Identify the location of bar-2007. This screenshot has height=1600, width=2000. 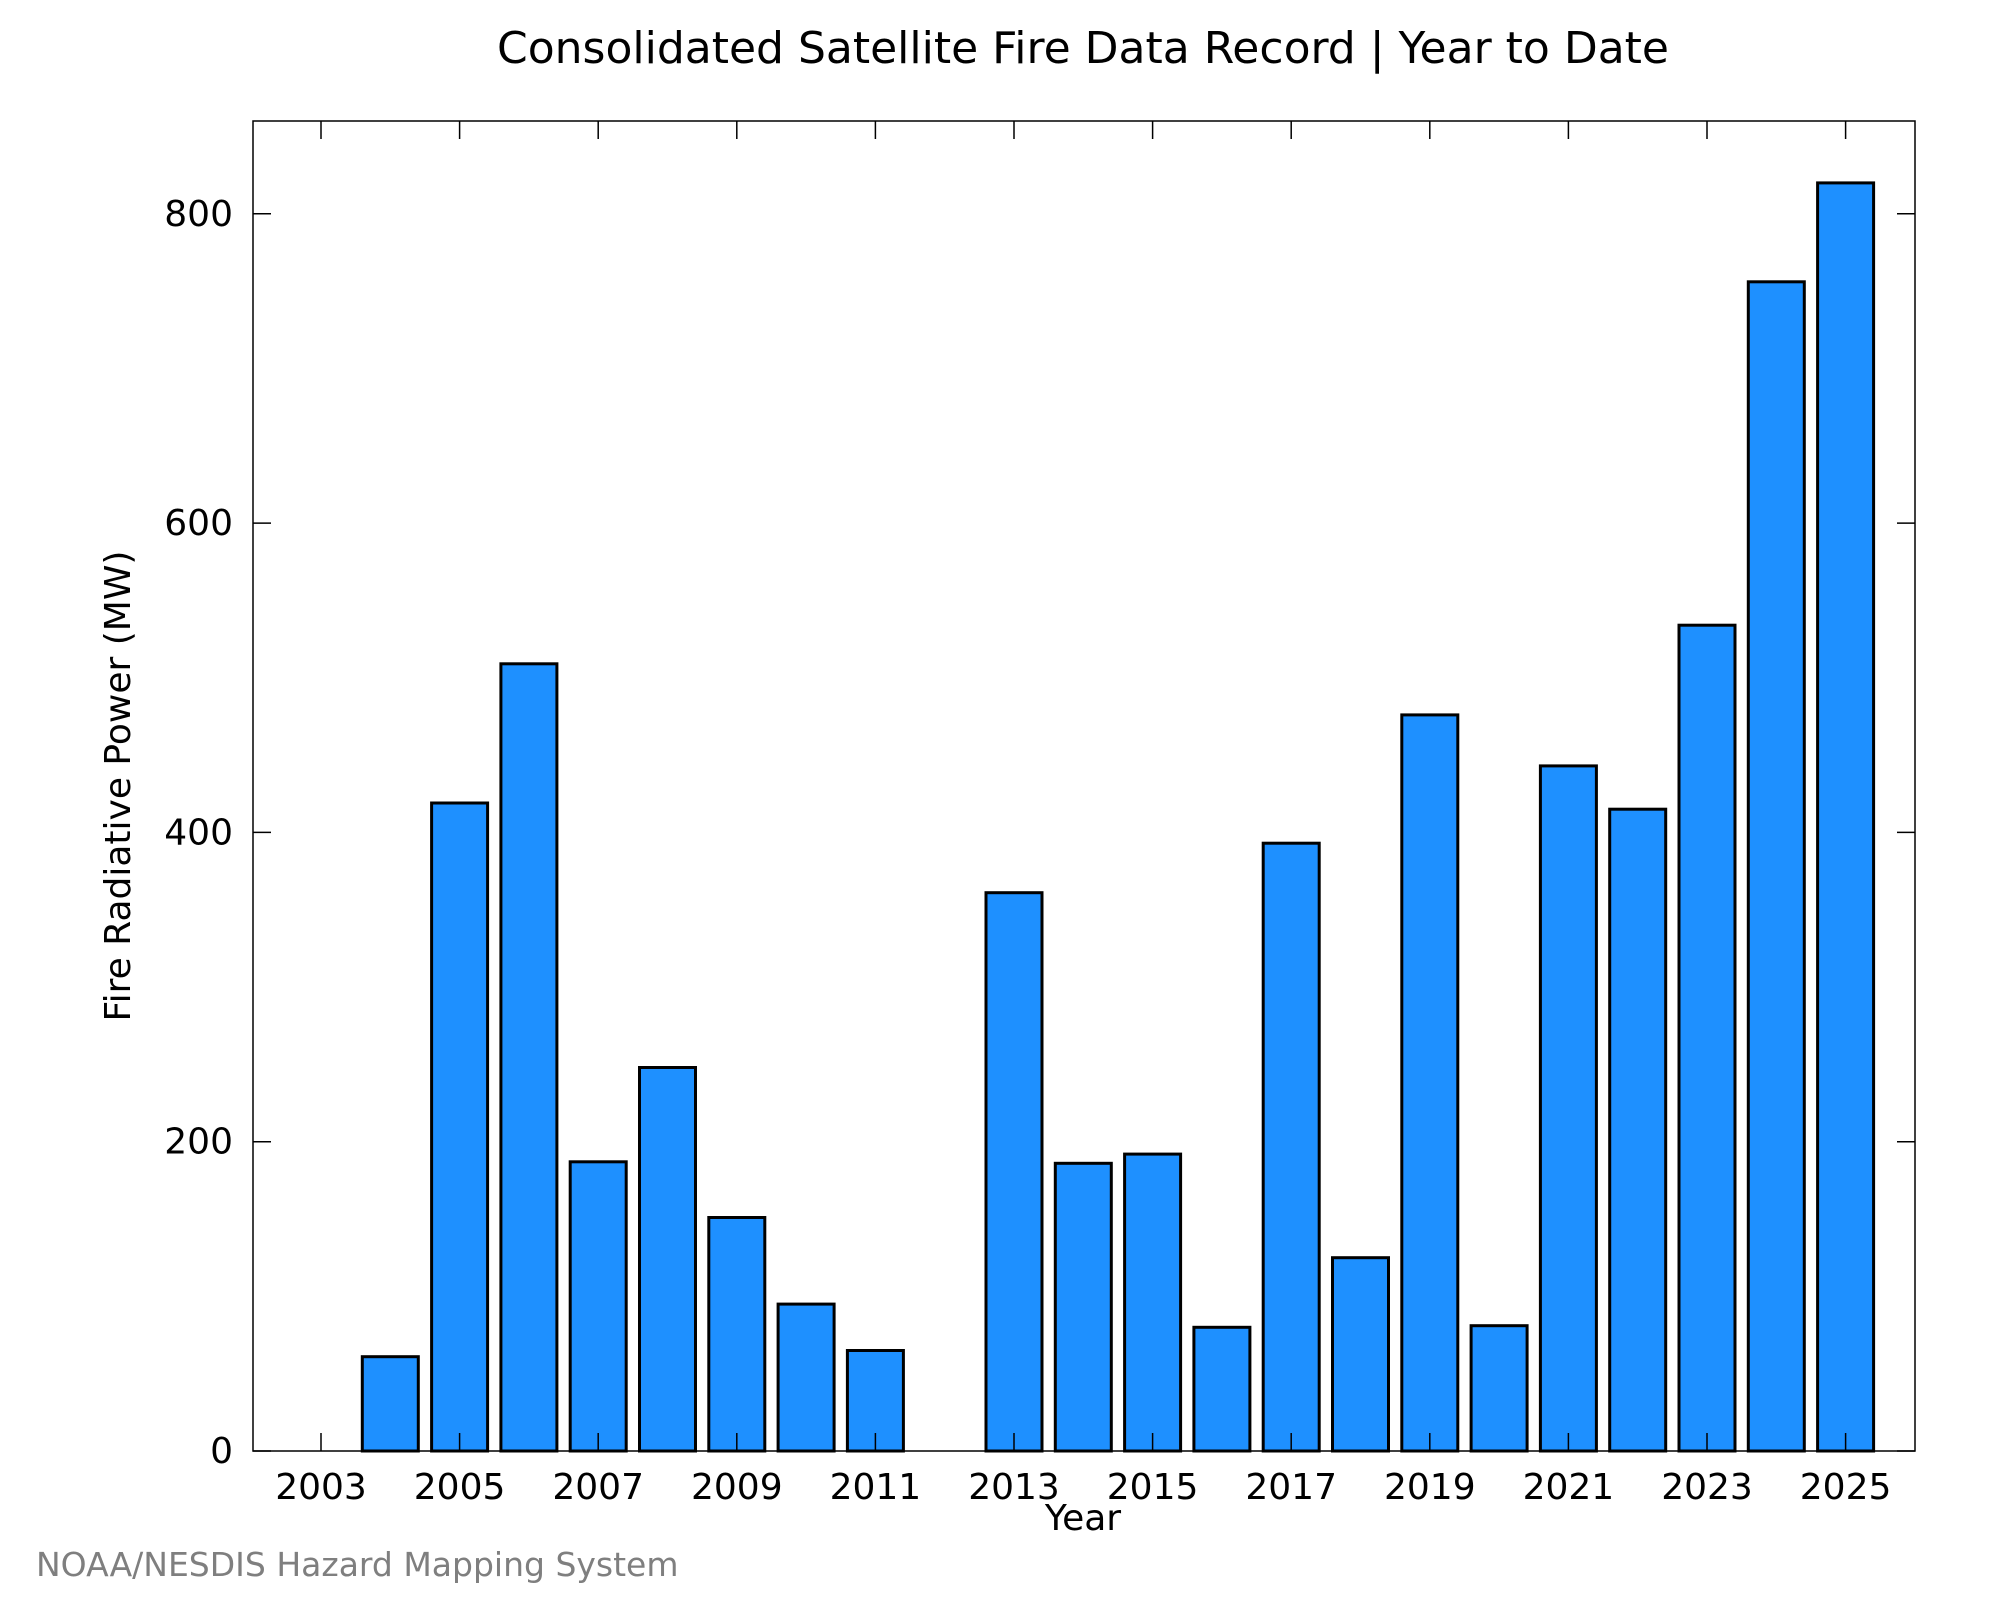
(598, 1306).